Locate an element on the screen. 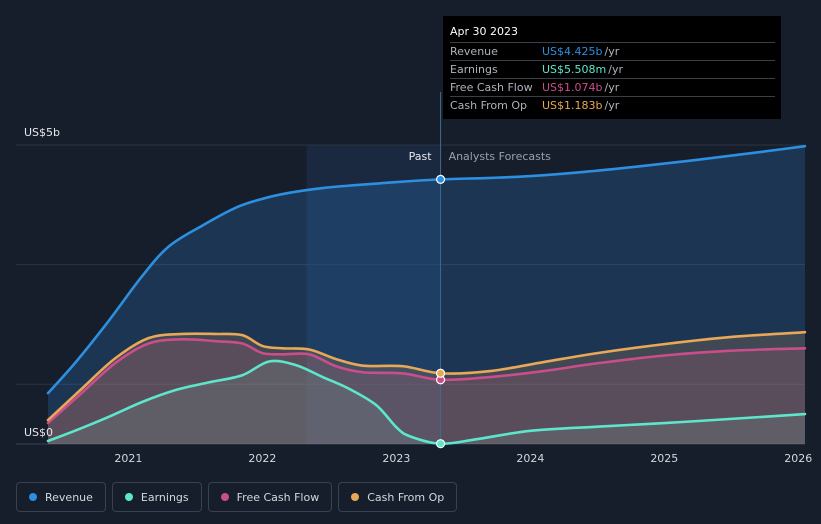 The width and height of the screenshot is (821, 524). tooltip-date: Apr 30 2023 is located at coordinates (484, 31).